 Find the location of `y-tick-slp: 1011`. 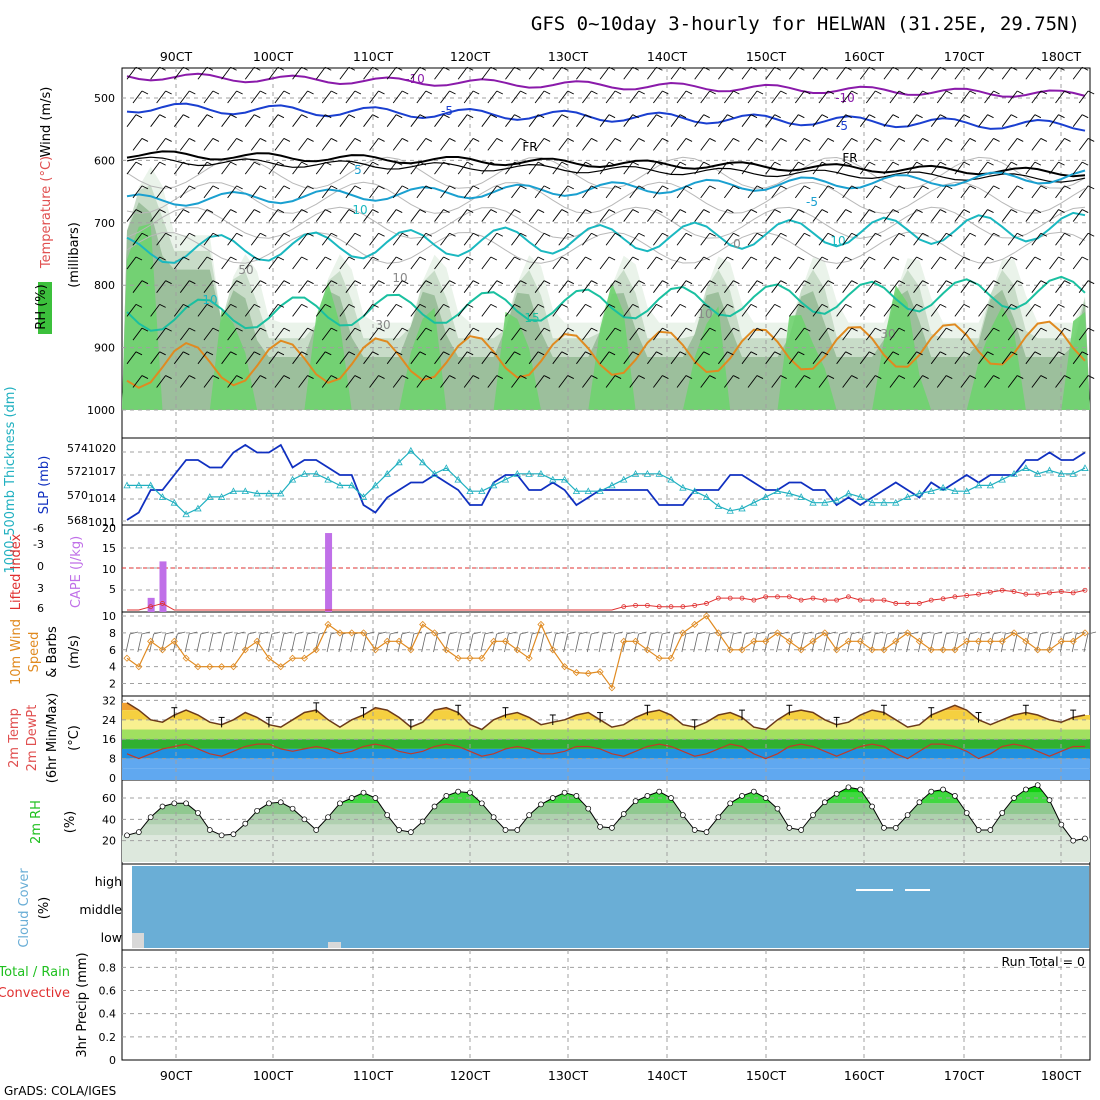

y-tick-slp: 1011 is located at coordinates (102, 522).